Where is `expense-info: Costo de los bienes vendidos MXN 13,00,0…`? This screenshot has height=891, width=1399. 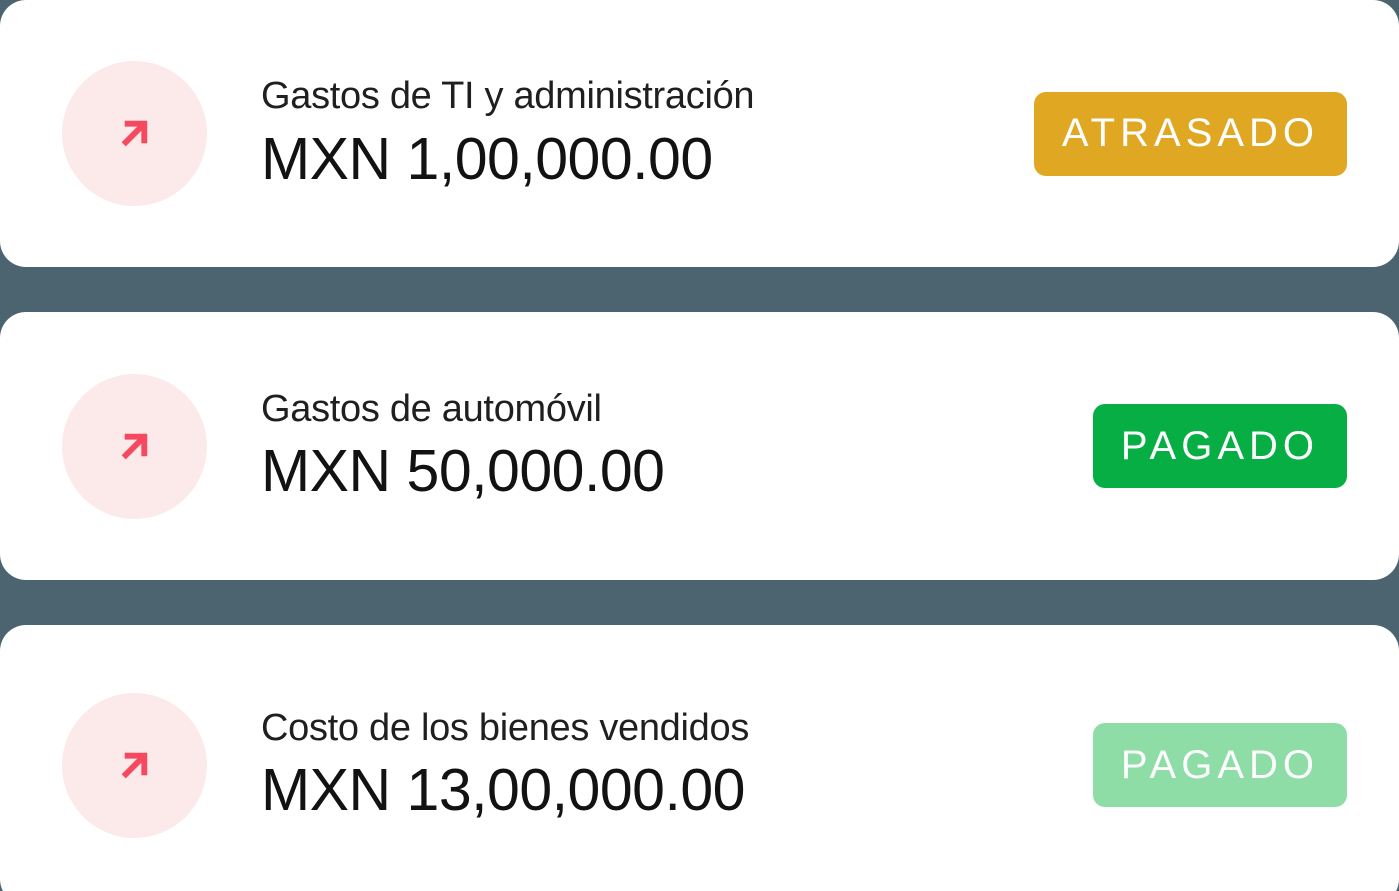 expense-info: Costo de los bienes vendidos MXN 13,00,0… is located at coordinates (505, 765).